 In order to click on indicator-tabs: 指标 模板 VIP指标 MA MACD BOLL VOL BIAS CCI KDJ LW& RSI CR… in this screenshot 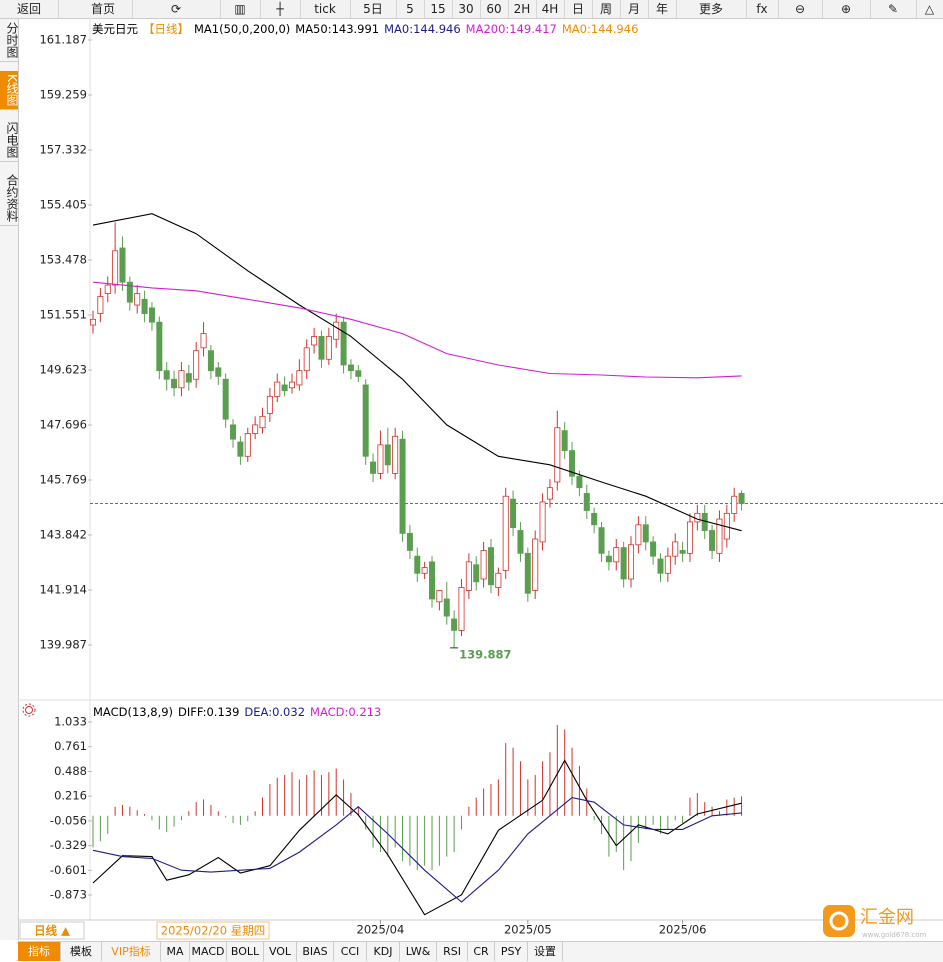, I will do `click(480, 951)`.